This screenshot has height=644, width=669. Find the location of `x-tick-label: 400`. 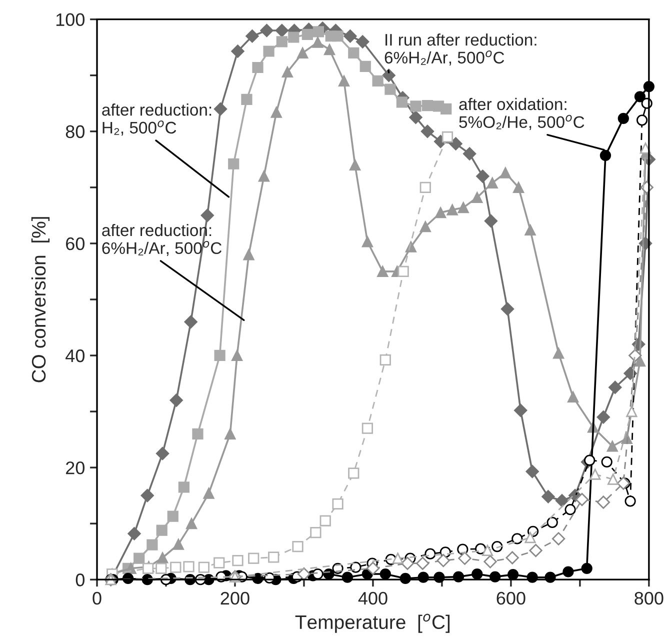

x-tick-label: 400 is located at coordinates (373, 598).